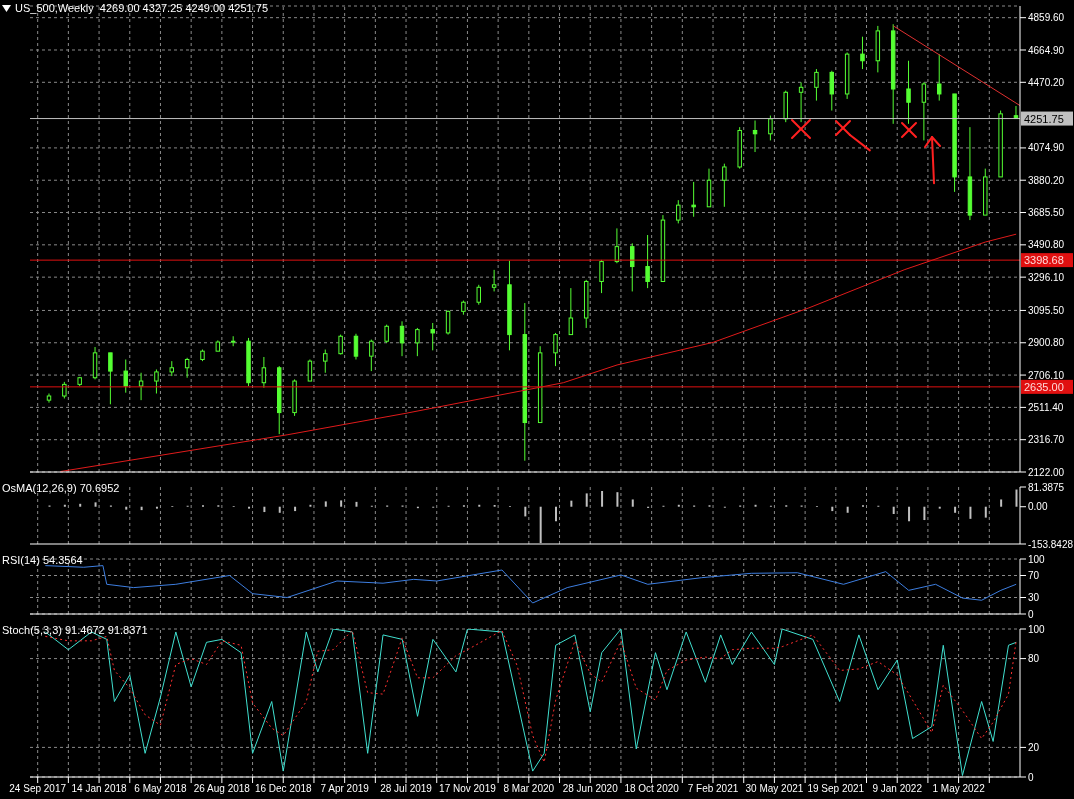 This screenshot has height=799, width=1074. I want to click on x-tick-label: 24 Sep 2017, so click(38, 789).